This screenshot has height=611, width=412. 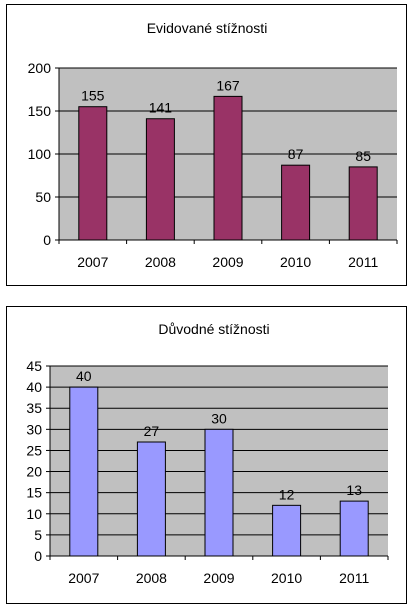 What do you see at coordinates (40, 154) in the screenshot?
I see `y-tick-label: 100` at bounding box center [40, 154].